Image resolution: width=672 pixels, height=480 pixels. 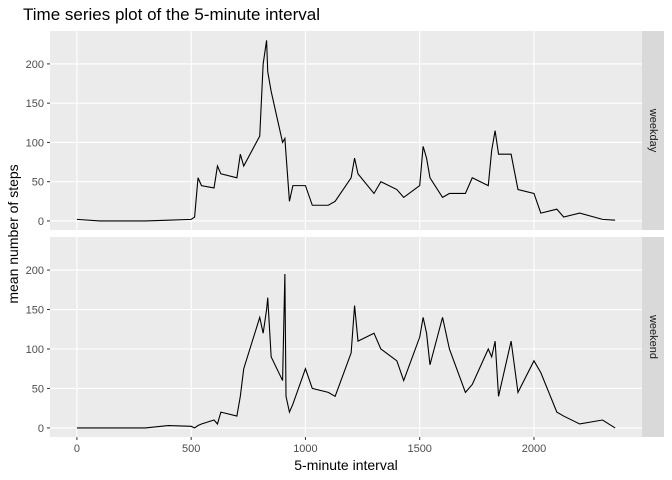 What do you see at coordinates (77, 449) in the screenshot?
I see `x-tick-label: 0` at bounding box center [77, 449].